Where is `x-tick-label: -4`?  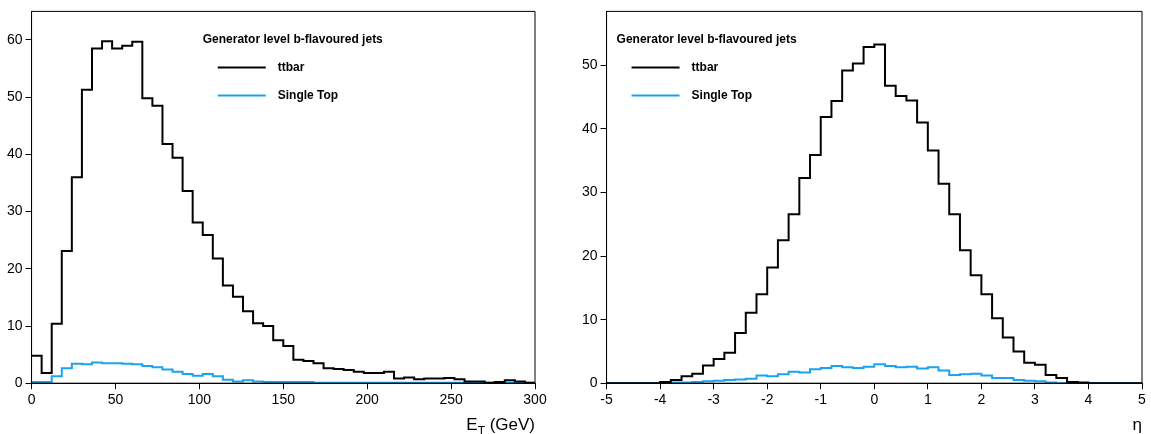
x-tick-label: -4 is located at coordinates (660, 399).